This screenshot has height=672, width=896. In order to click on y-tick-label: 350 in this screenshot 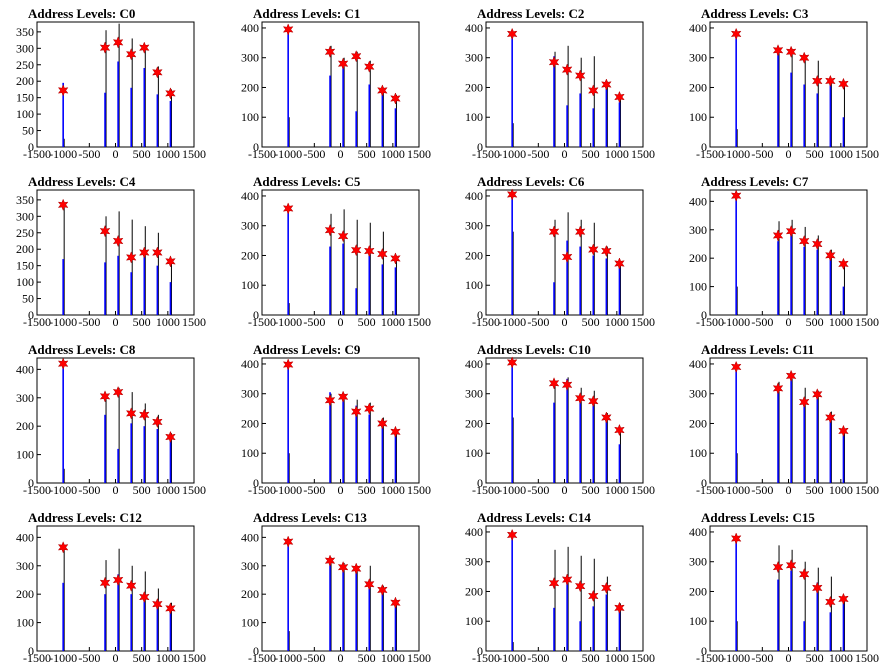, I will do `click(25, 32)`.